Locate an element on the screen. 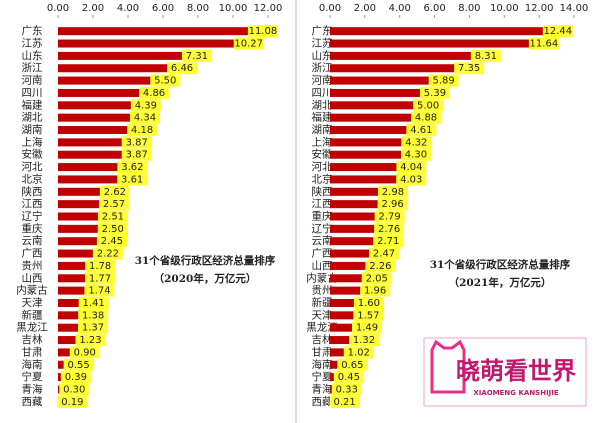  value-label: 4.86 is located at coordinates (154, 93).